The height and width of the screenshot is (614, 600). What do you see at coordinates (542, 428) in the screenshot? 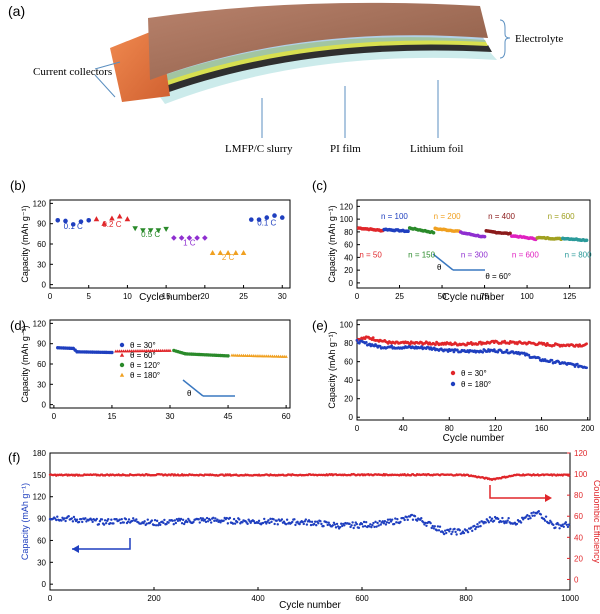
I see `x-tick-label: 160` at bounding box center [542, 428].